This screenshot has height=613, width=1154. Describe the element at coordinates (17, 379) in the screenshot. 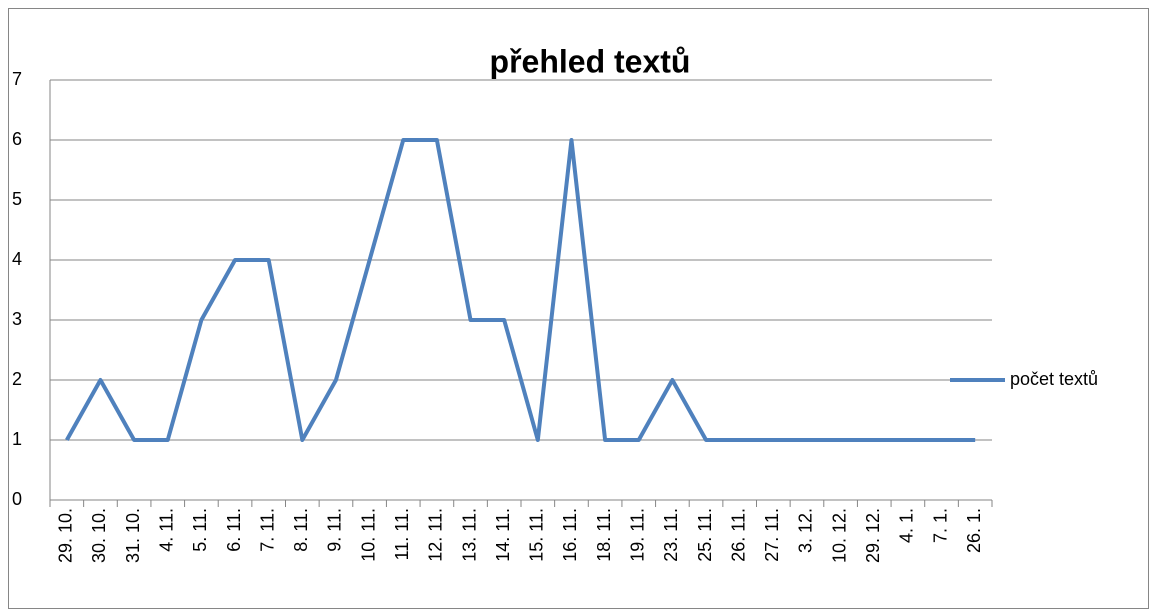

I see `y-tick-label: 2` at that location.